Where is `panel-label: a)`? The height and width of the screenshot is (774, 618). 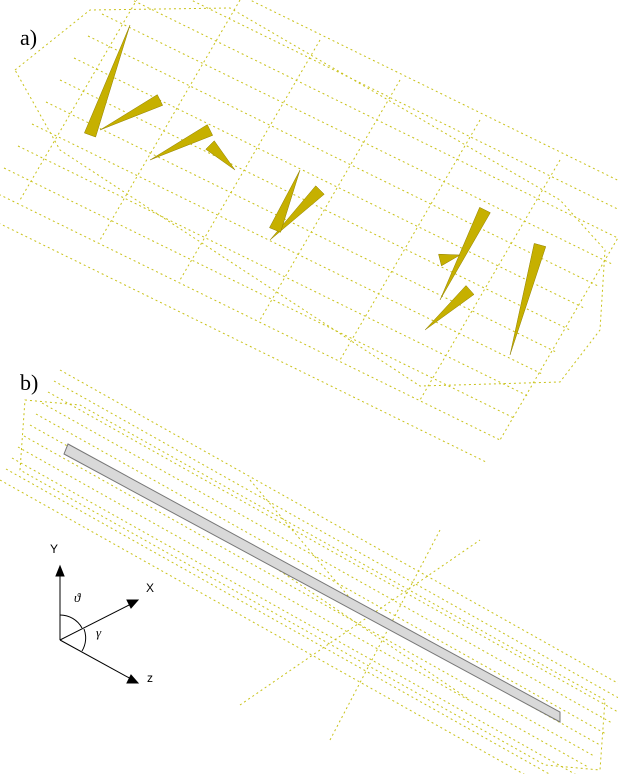
panel-label: a) is located at coordinates (28, 37).